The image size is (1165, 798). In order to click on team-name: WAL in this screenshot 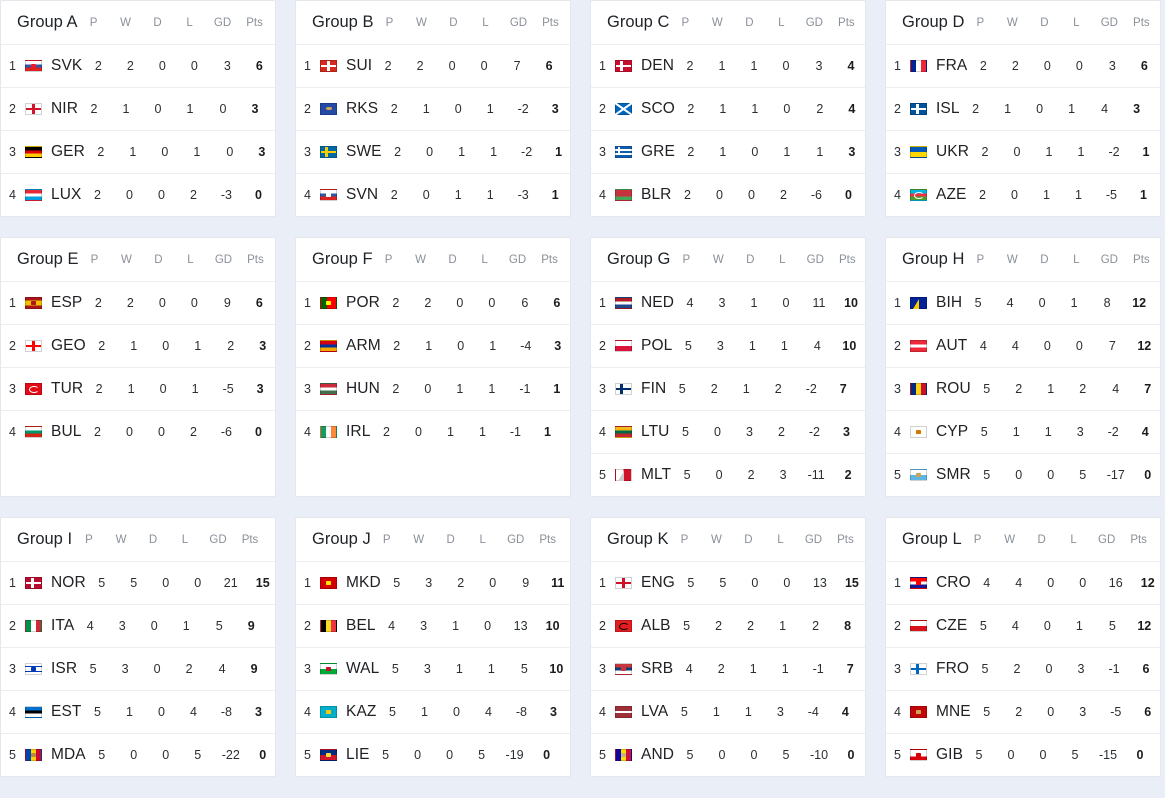, I will do `click(363, 668)`.